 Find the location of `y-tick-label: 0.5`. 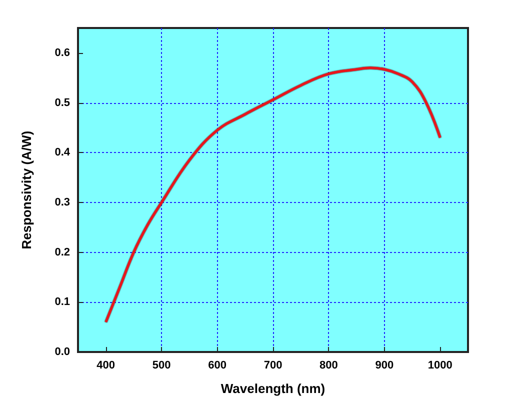

y-tick-label: 0.5 is located at coordinates (62, 102).